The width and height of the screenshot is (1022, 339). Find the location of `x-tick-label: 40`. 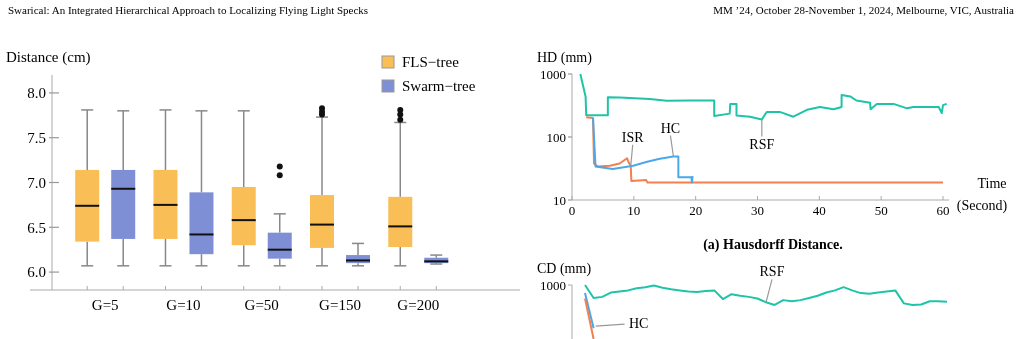

x-tick-label: 40 is located at coordinates (819, 210).